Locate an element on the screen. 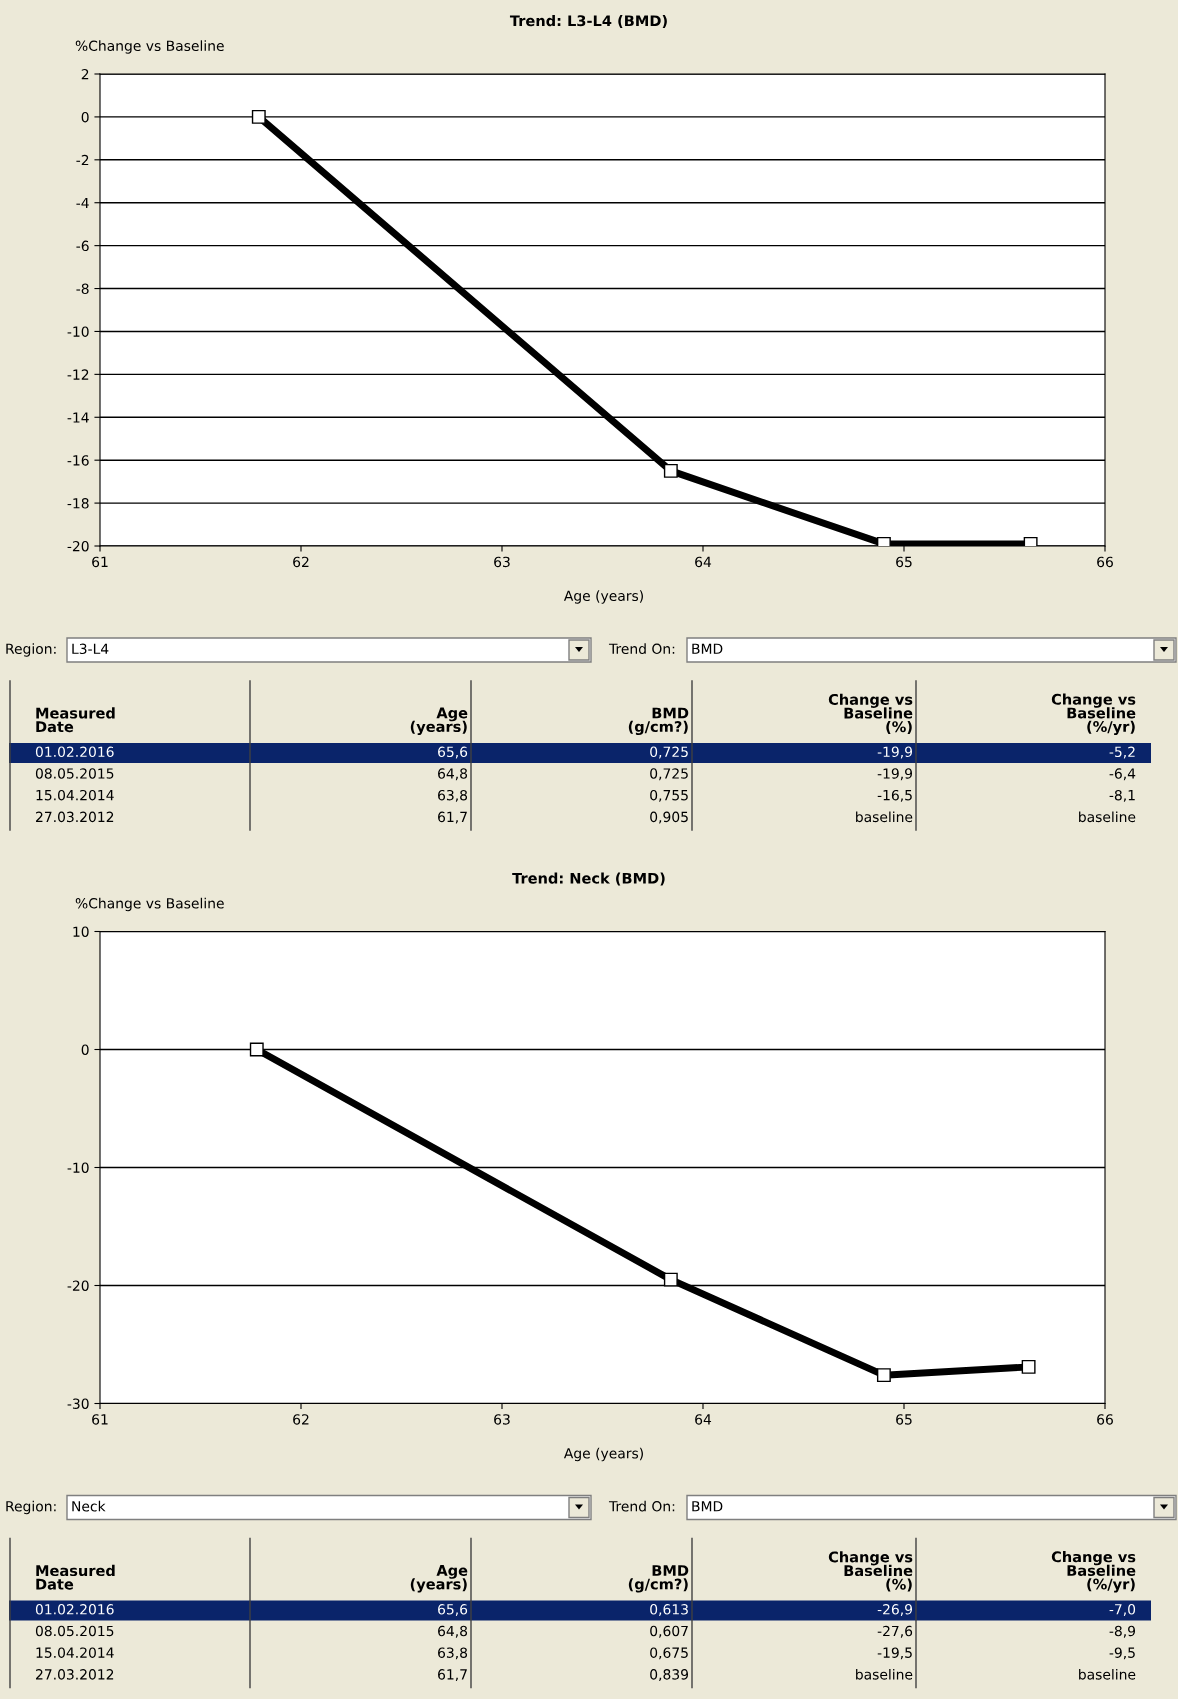 The image size is (1178, 1699). text: 0,905 is located at coordinates (669, 817).